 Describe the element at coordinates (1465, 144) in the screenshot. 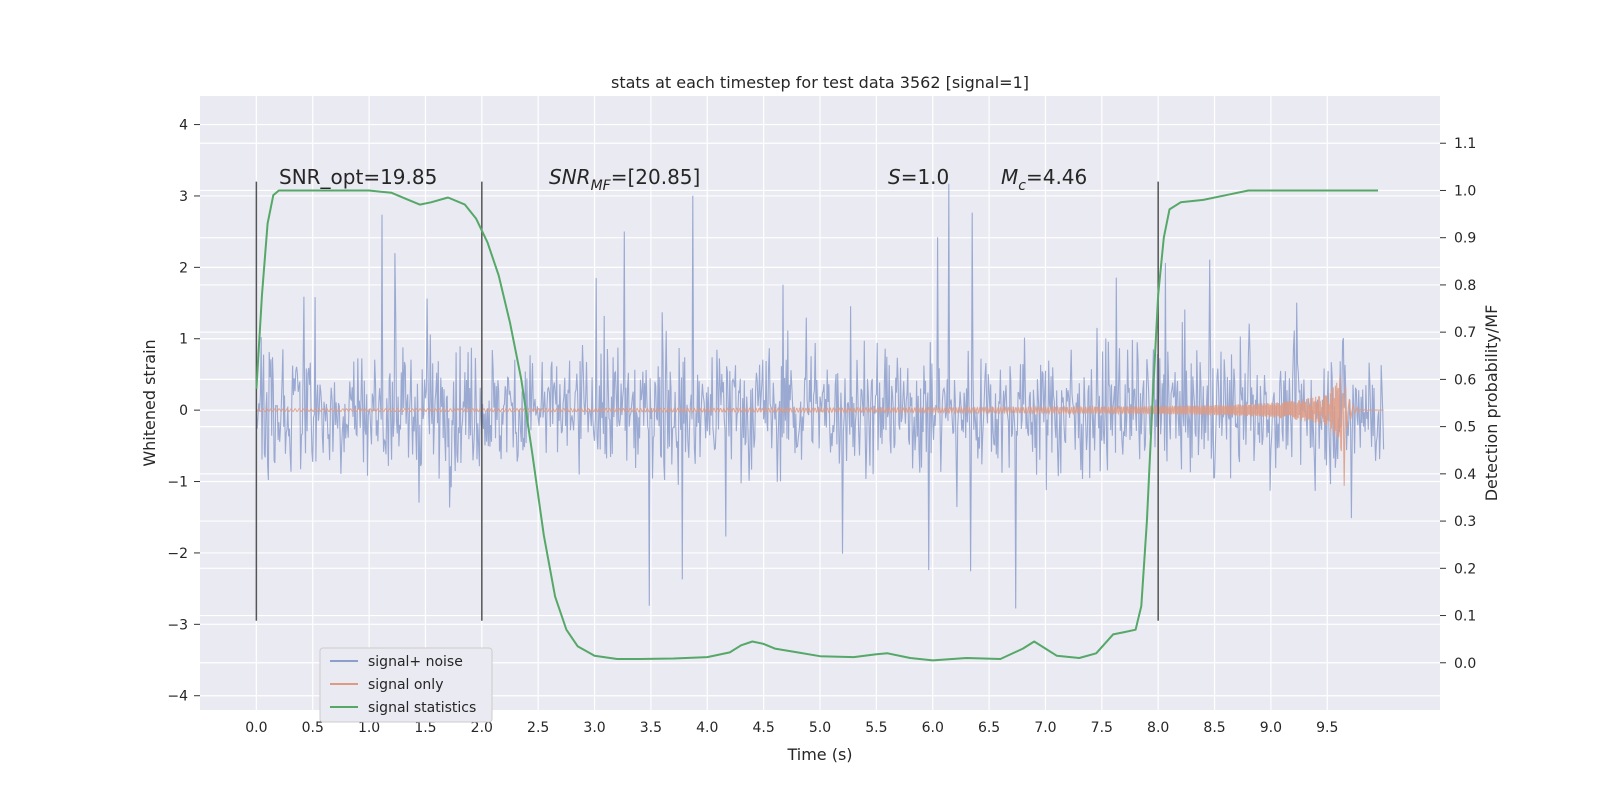

I see `y2-tick-label: 1.1` at that location.